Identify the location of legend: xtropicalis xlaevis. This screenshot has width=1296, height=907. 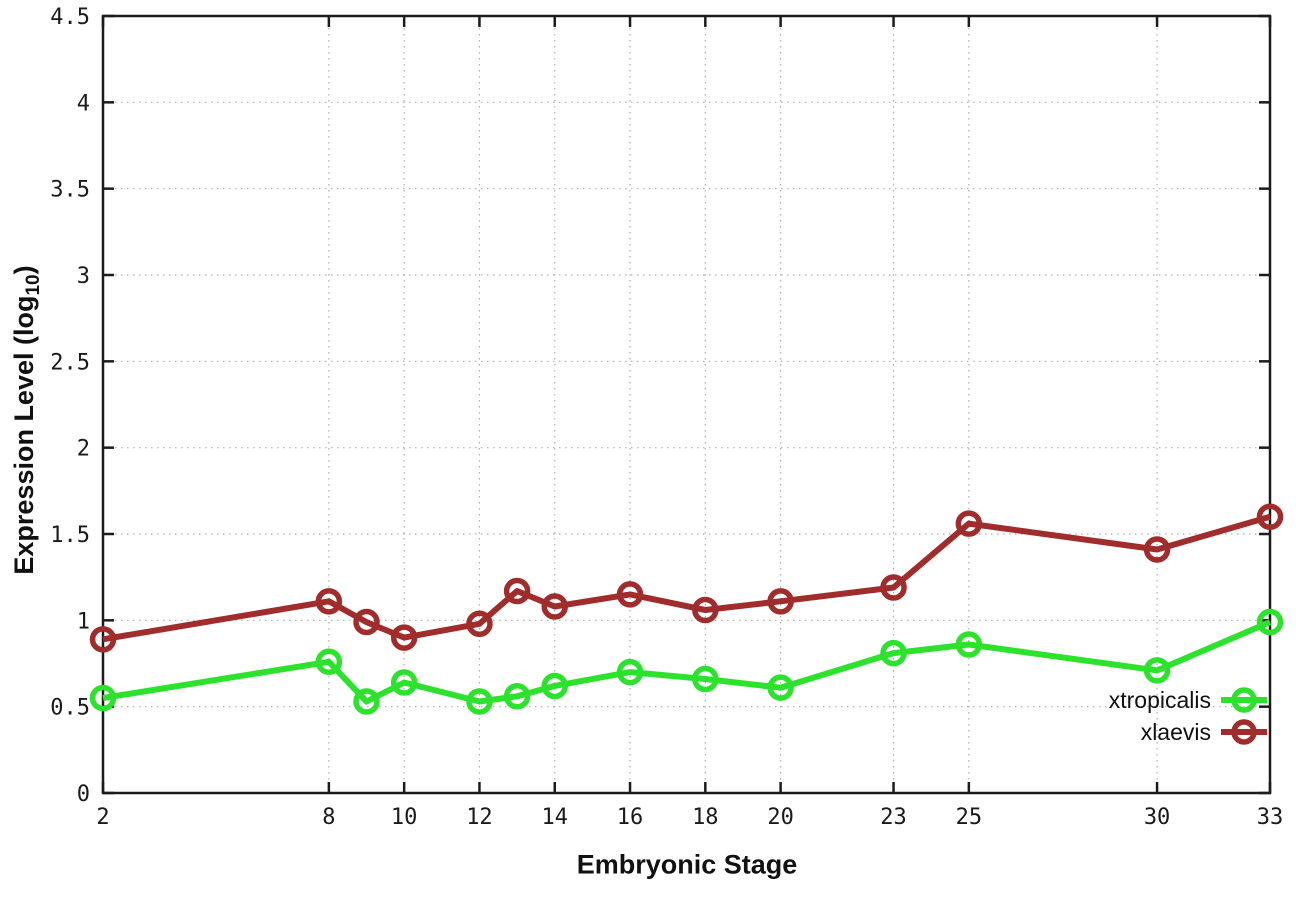
(1188, 716).